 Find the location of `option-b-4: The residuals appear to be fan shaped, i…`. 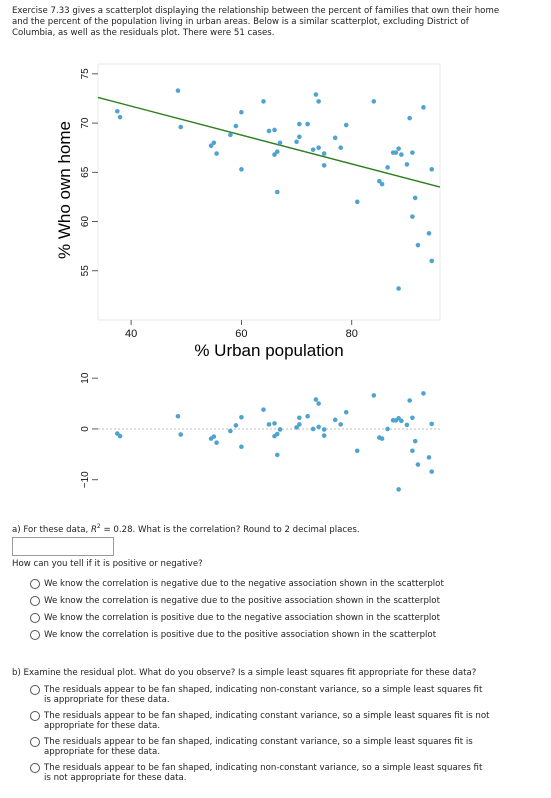

option-b-4: The residuals appear to be fan shaped, i… is located at coordinates (260, 773).